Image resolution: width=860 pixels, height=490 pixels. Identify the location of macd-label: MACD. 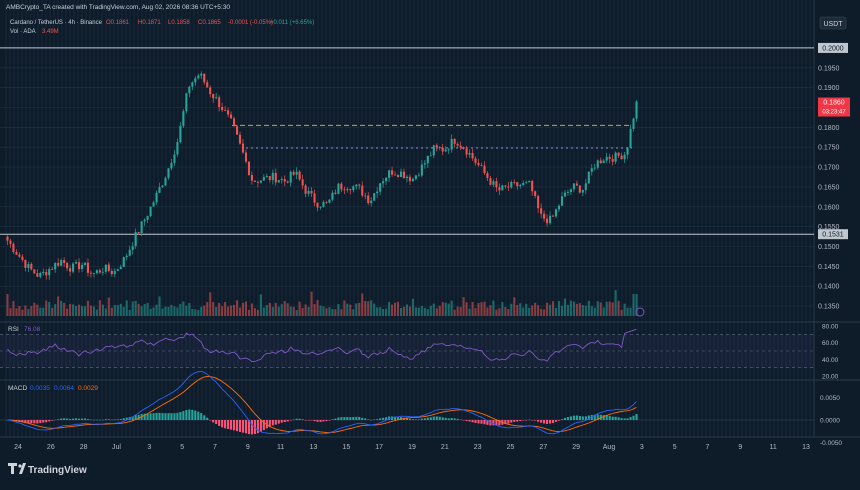
(17, 388).